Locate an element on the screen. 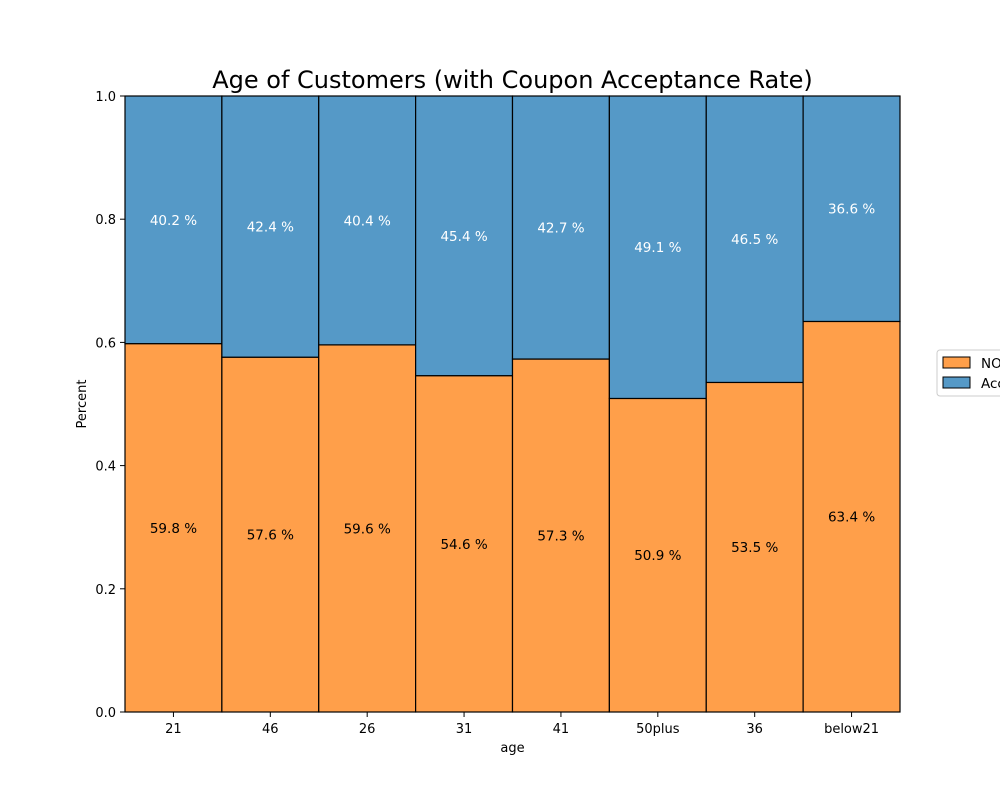  x-tick-label: 41 is located at coordinates (561, 729).